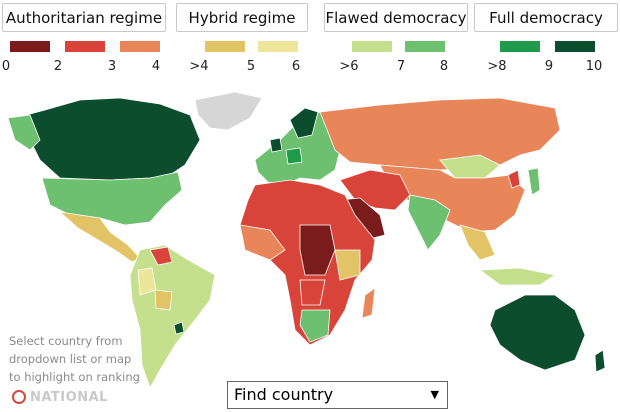 Image resolution: width=620 pixels, height=412 pixels. I want to click on scale-label: 9, so click(549, 66).